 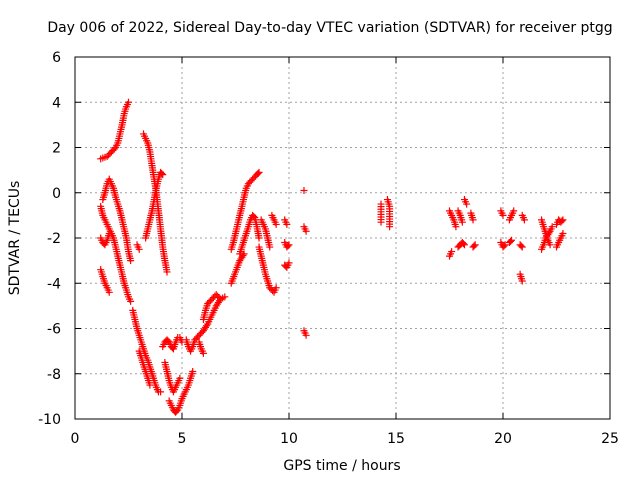 What do you see at coordinates (54, 375) in the screenshot?
I see `y-tick-label: -8` at bounding box center [54, 375].